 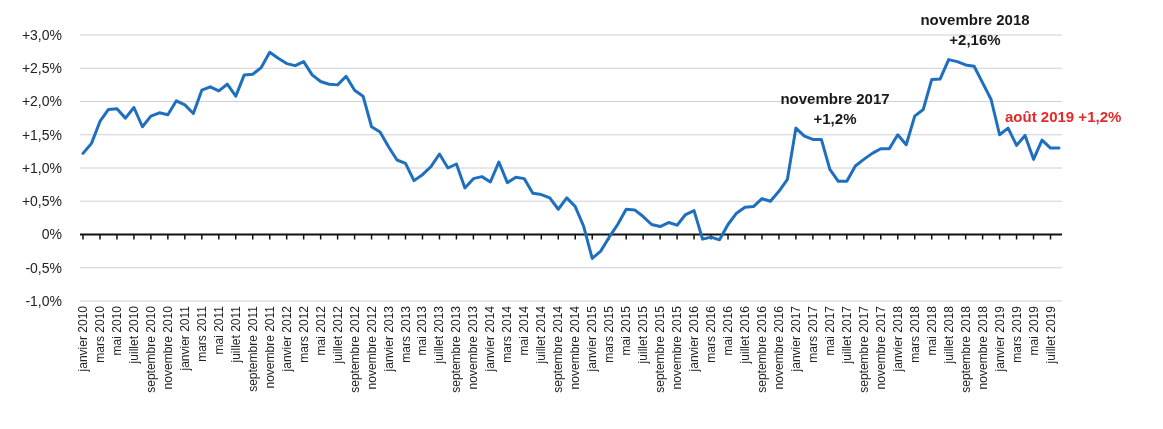 I want to click on x-tick-label: juillet 2012, so click(x=337, y=335).